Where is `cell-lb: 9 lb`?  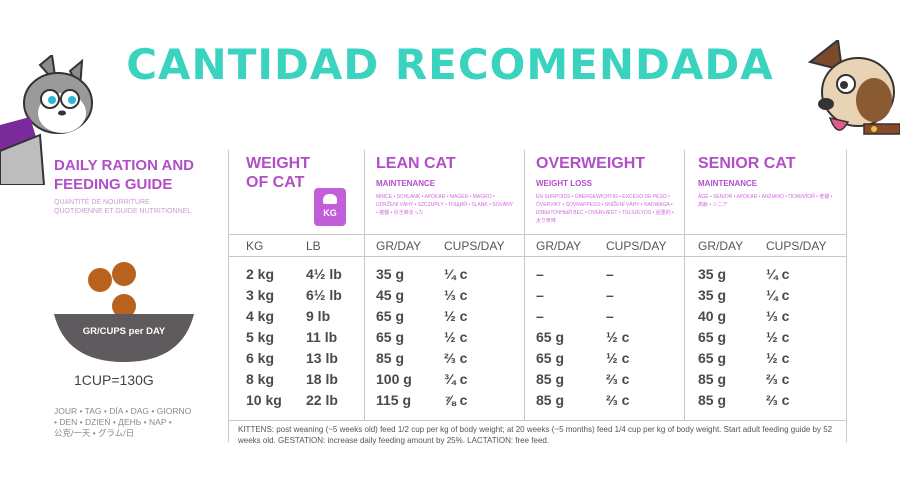
cell-lb: 9 lb is located at coordinates (318, 316).